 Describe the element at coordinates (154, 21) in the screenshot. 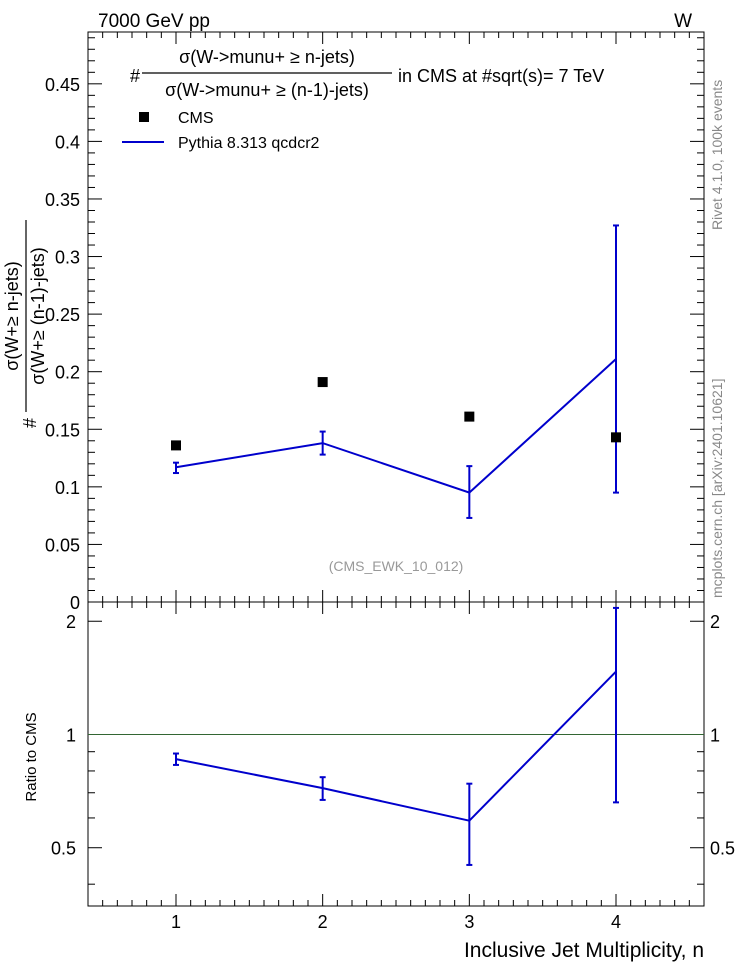

I see `energy-label: 7000 GeV pp` at that location.